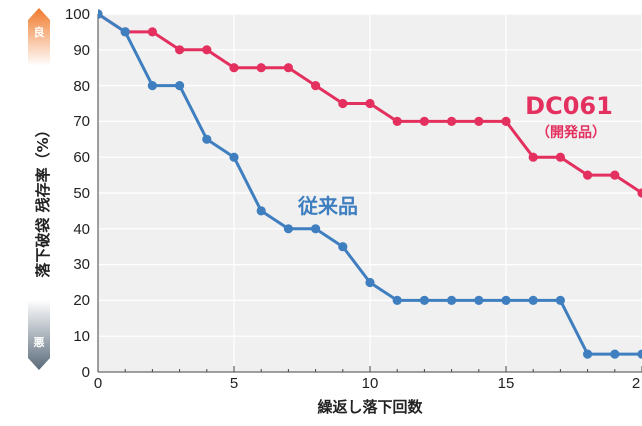 This screenshot has height=426, width=642. I want to click on y-tick-label: 80, so click(81, 86).